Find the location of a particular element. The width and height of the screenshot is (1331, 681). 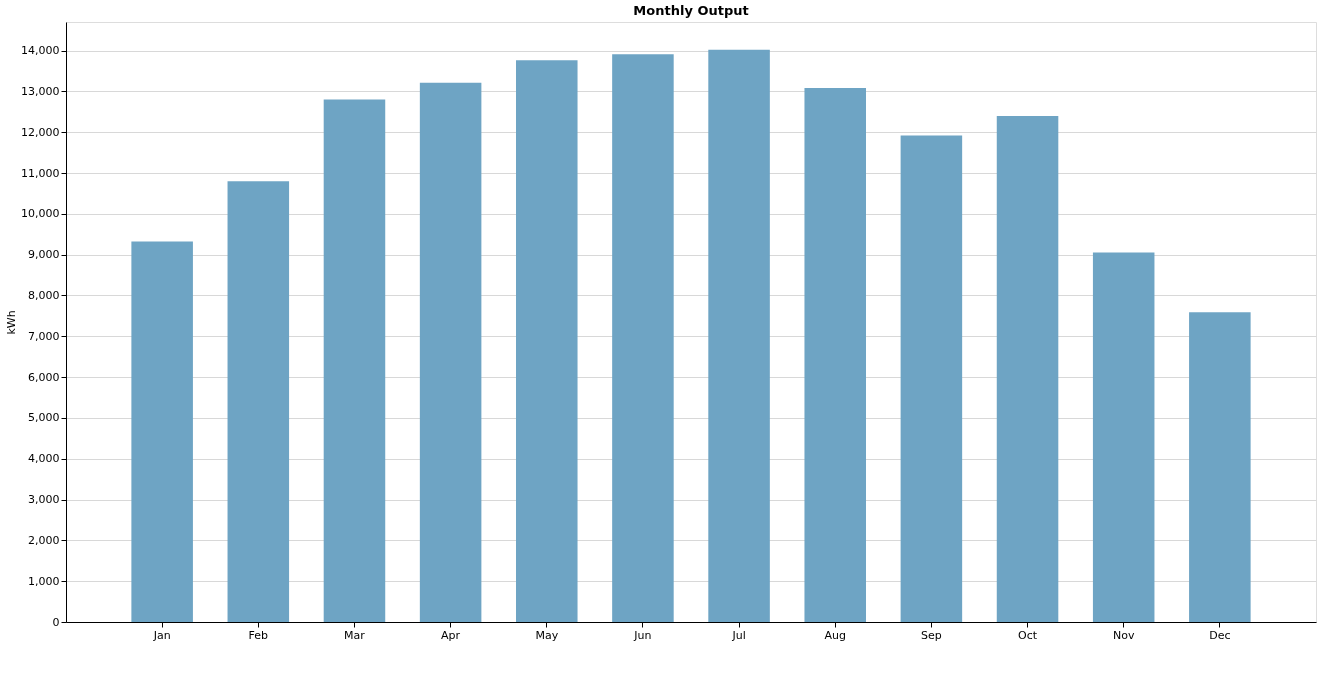

y-tick-label: 0 is located at coordinates (56, 622).